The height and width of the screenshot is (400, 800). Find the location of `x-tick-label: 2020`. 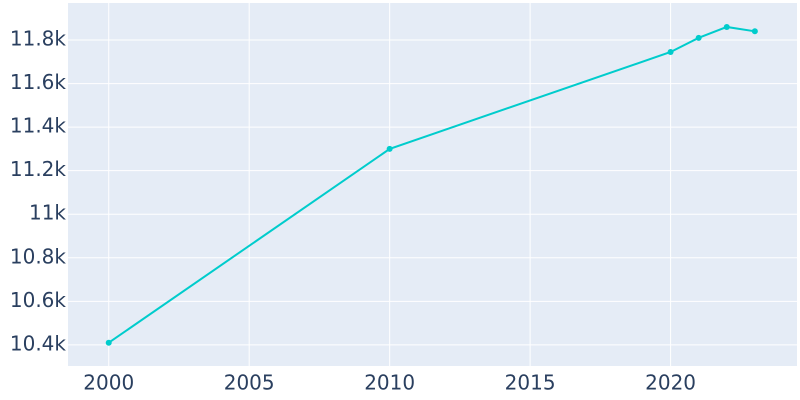

x-tick-label: 2020 is located at coordinates (670, 383).